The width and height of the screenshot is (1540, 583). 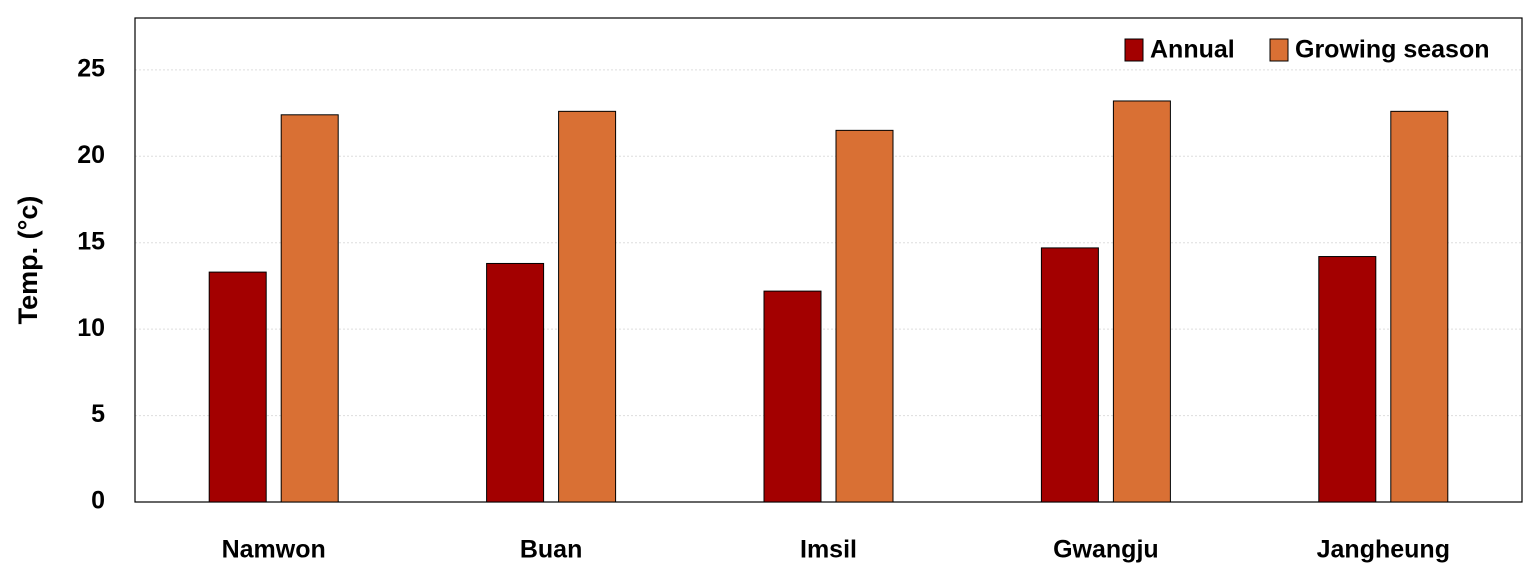 I want to click on y-tick-label: 15, so click(x=91, y=241).